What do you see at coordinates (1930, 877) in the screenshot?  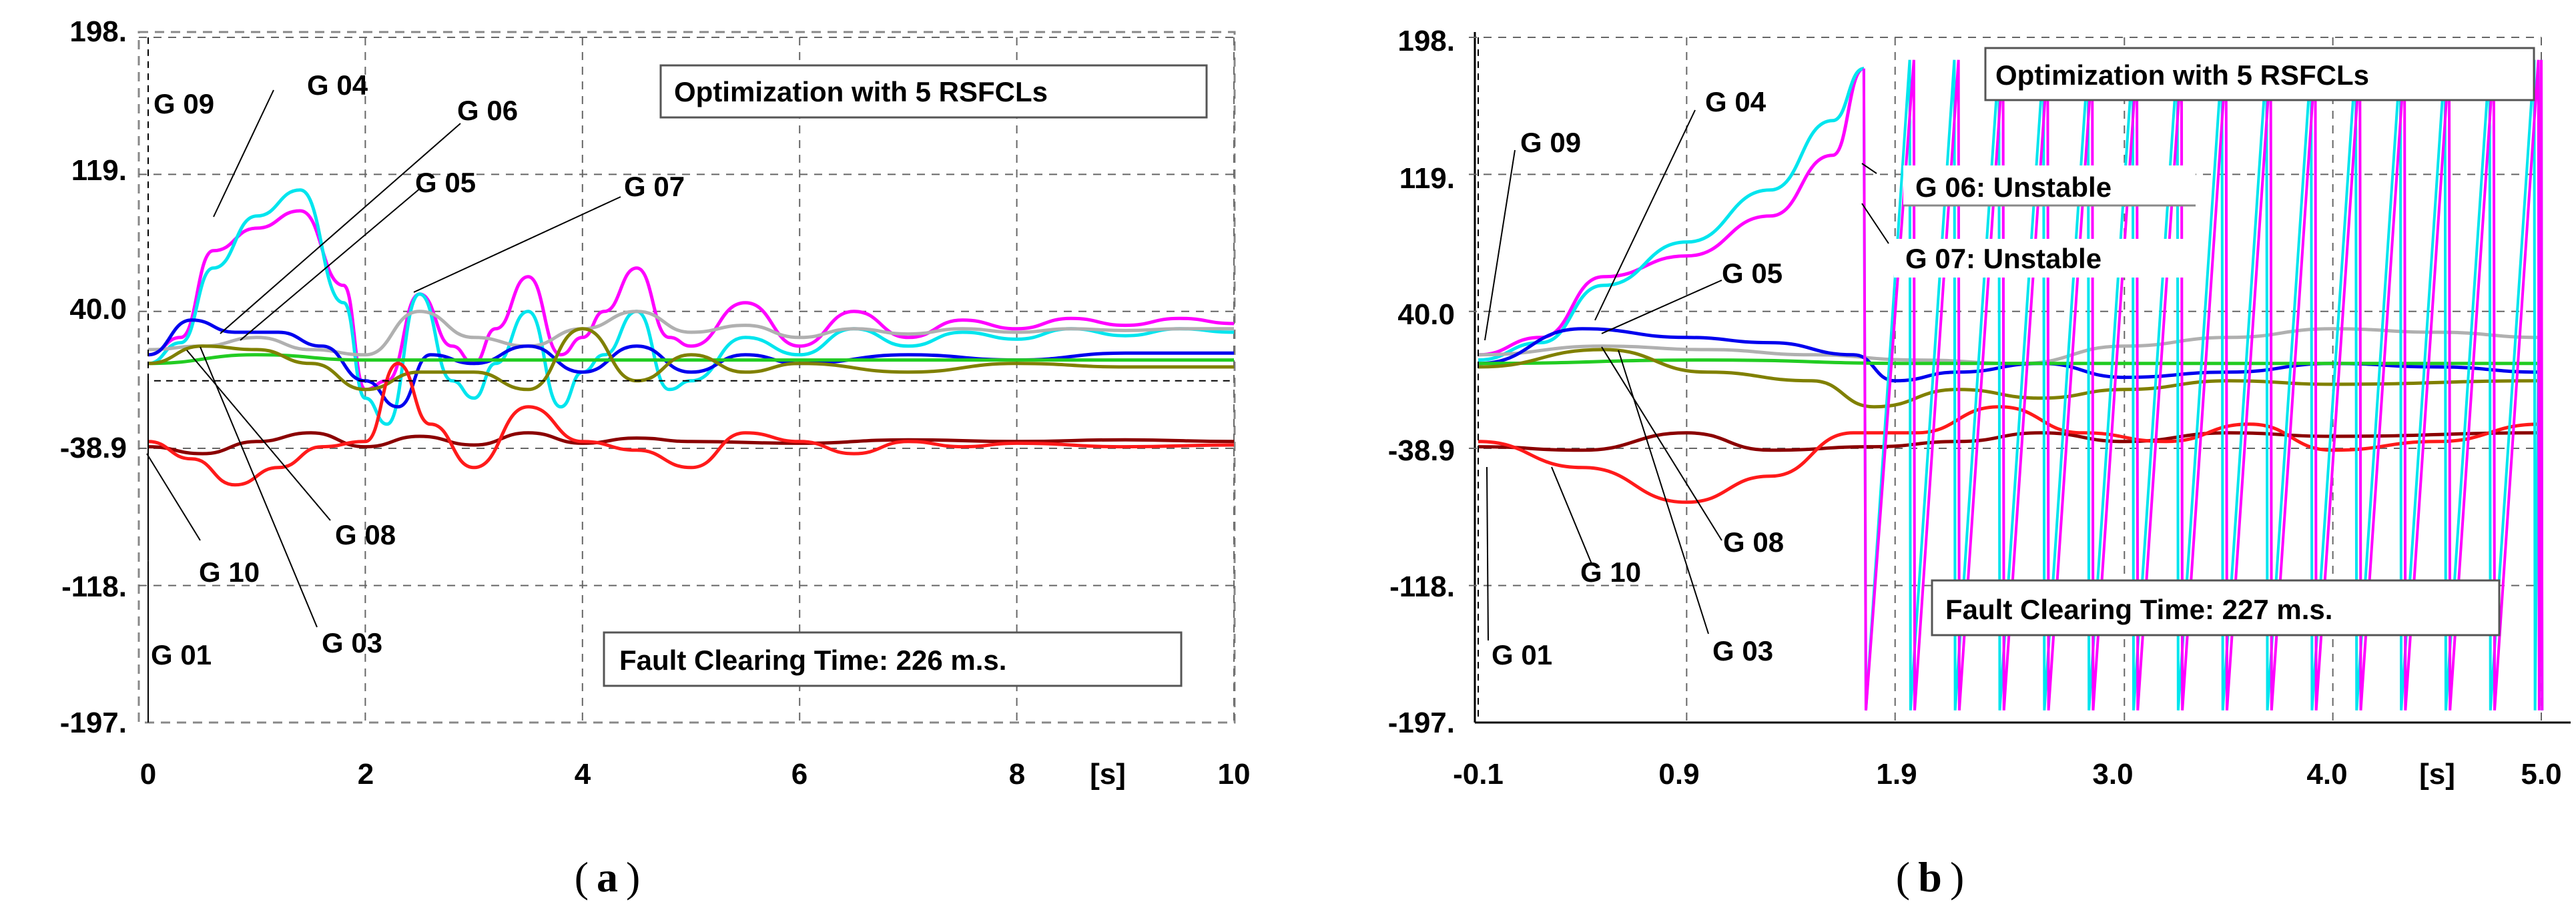 I see `caption-b: b` at bounding box center [1930, 877].